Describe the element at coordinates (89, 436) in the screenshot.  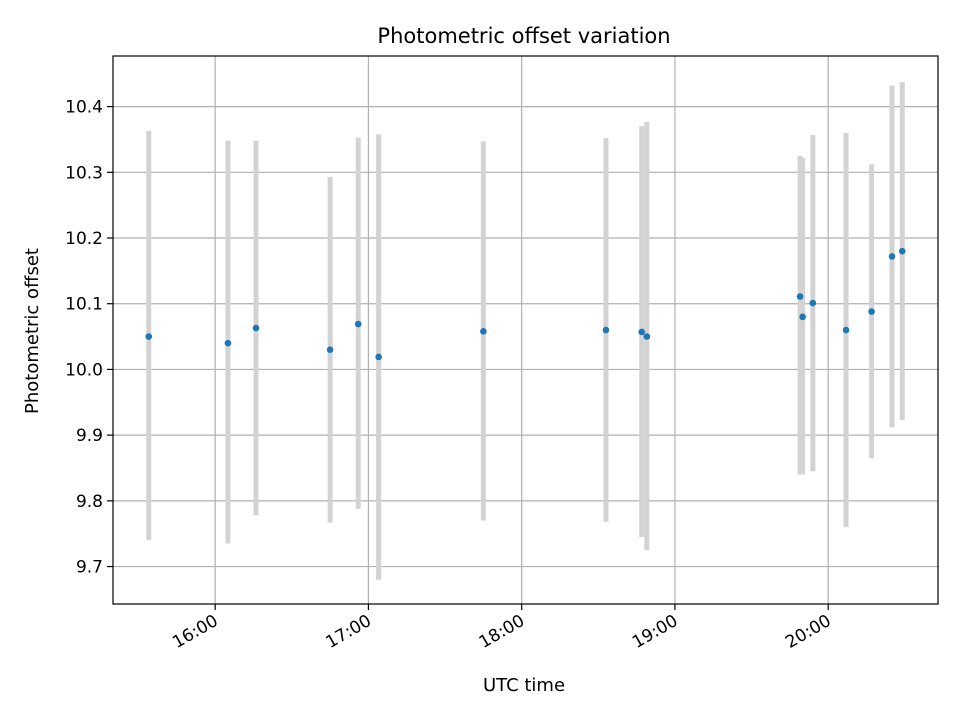
I see `y-tick-label: 9.9` at that location.